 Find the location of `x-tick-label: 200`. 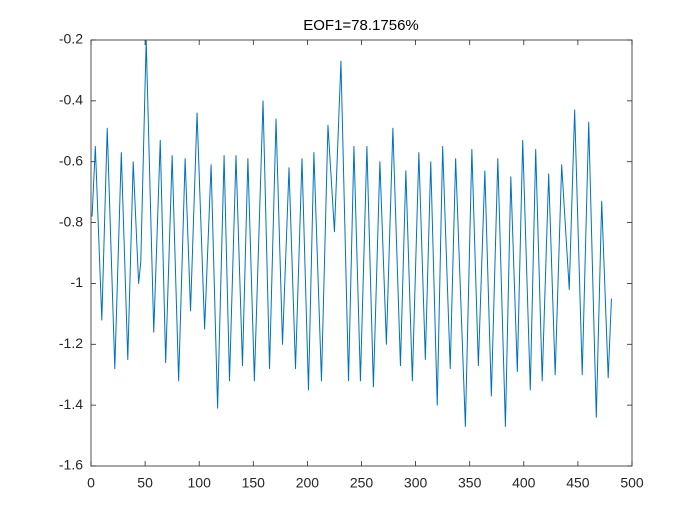

x-tick-label: 200 is located at coordinates (308, 483).